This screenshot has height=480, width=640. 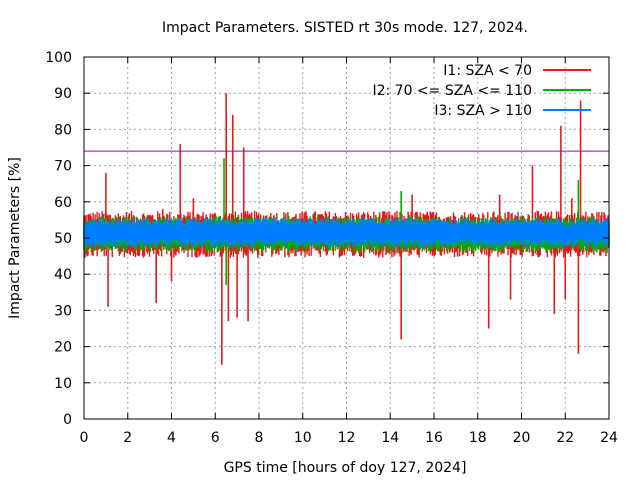 What do you see at coordinates (609, 438) in the screenshot?
I see `x-tick-label: 24` at bounding box center [609, 438].